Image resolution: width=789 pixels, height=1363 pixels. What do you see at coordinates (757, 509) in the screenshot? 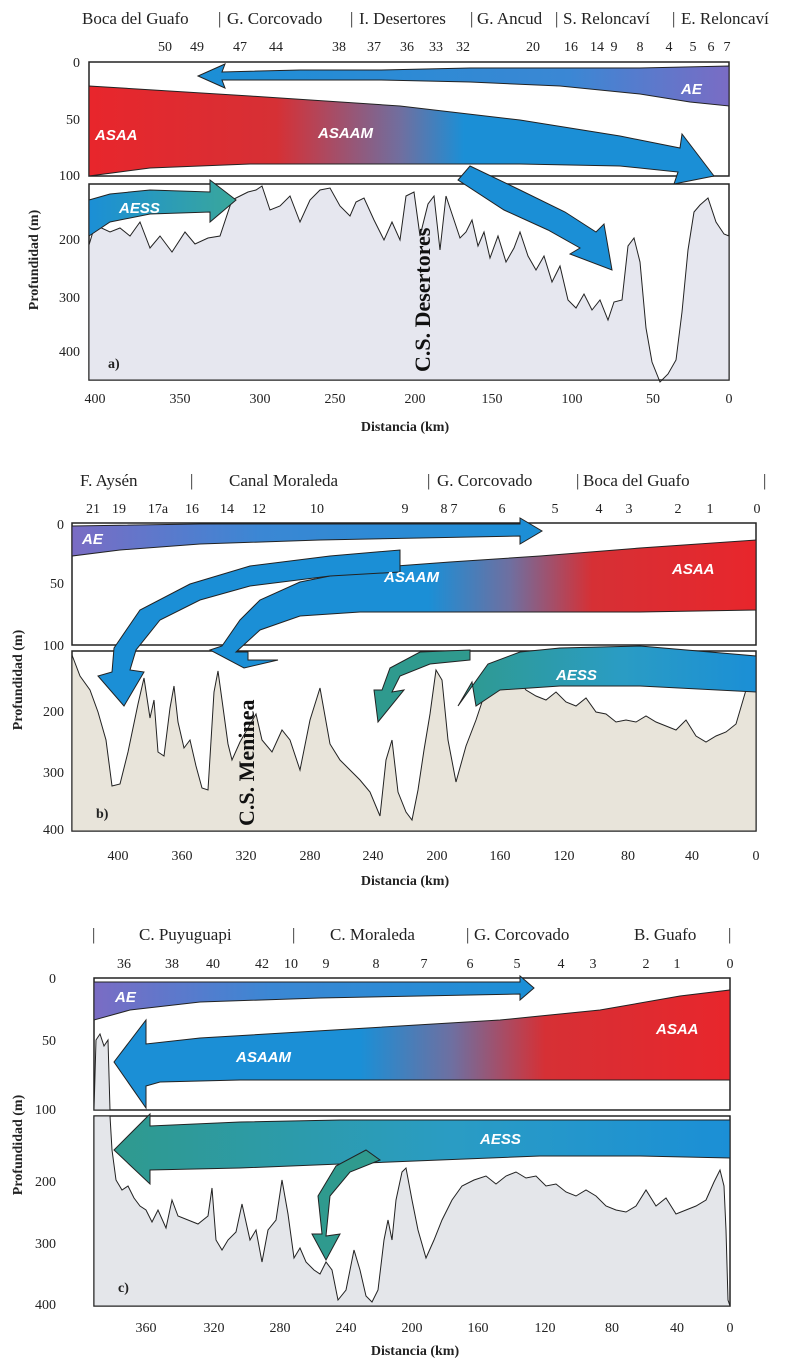
I see `station-label: 0` at bounding box center [757, 509].